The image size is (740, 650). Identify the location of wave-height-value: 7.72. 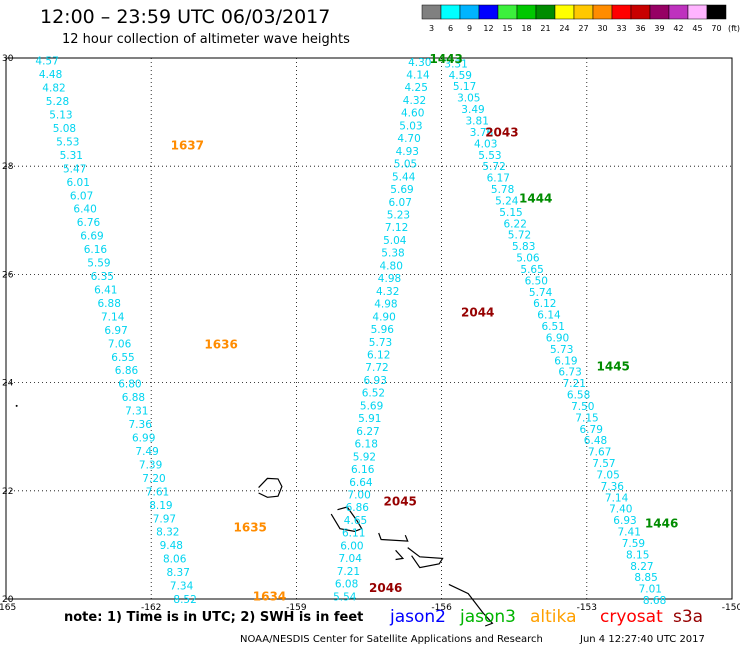
(376, 368).